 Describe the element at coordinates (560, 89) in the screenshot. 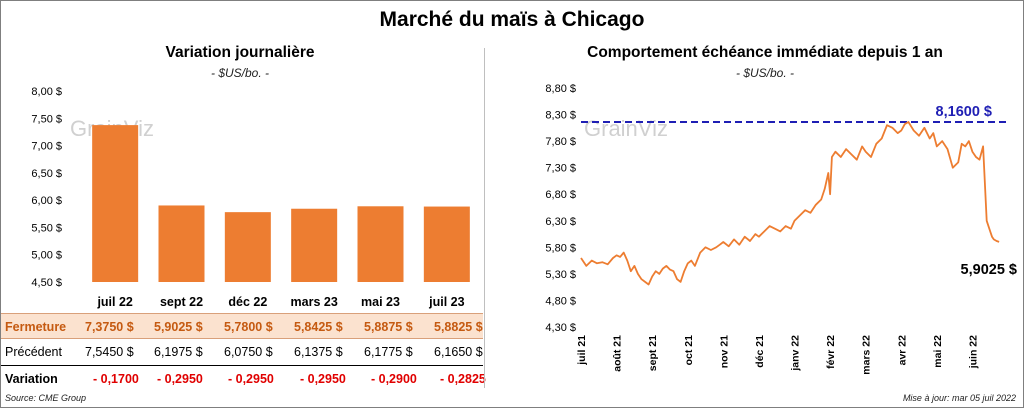

I see `y-tick-label: 8,80 $` at that location.